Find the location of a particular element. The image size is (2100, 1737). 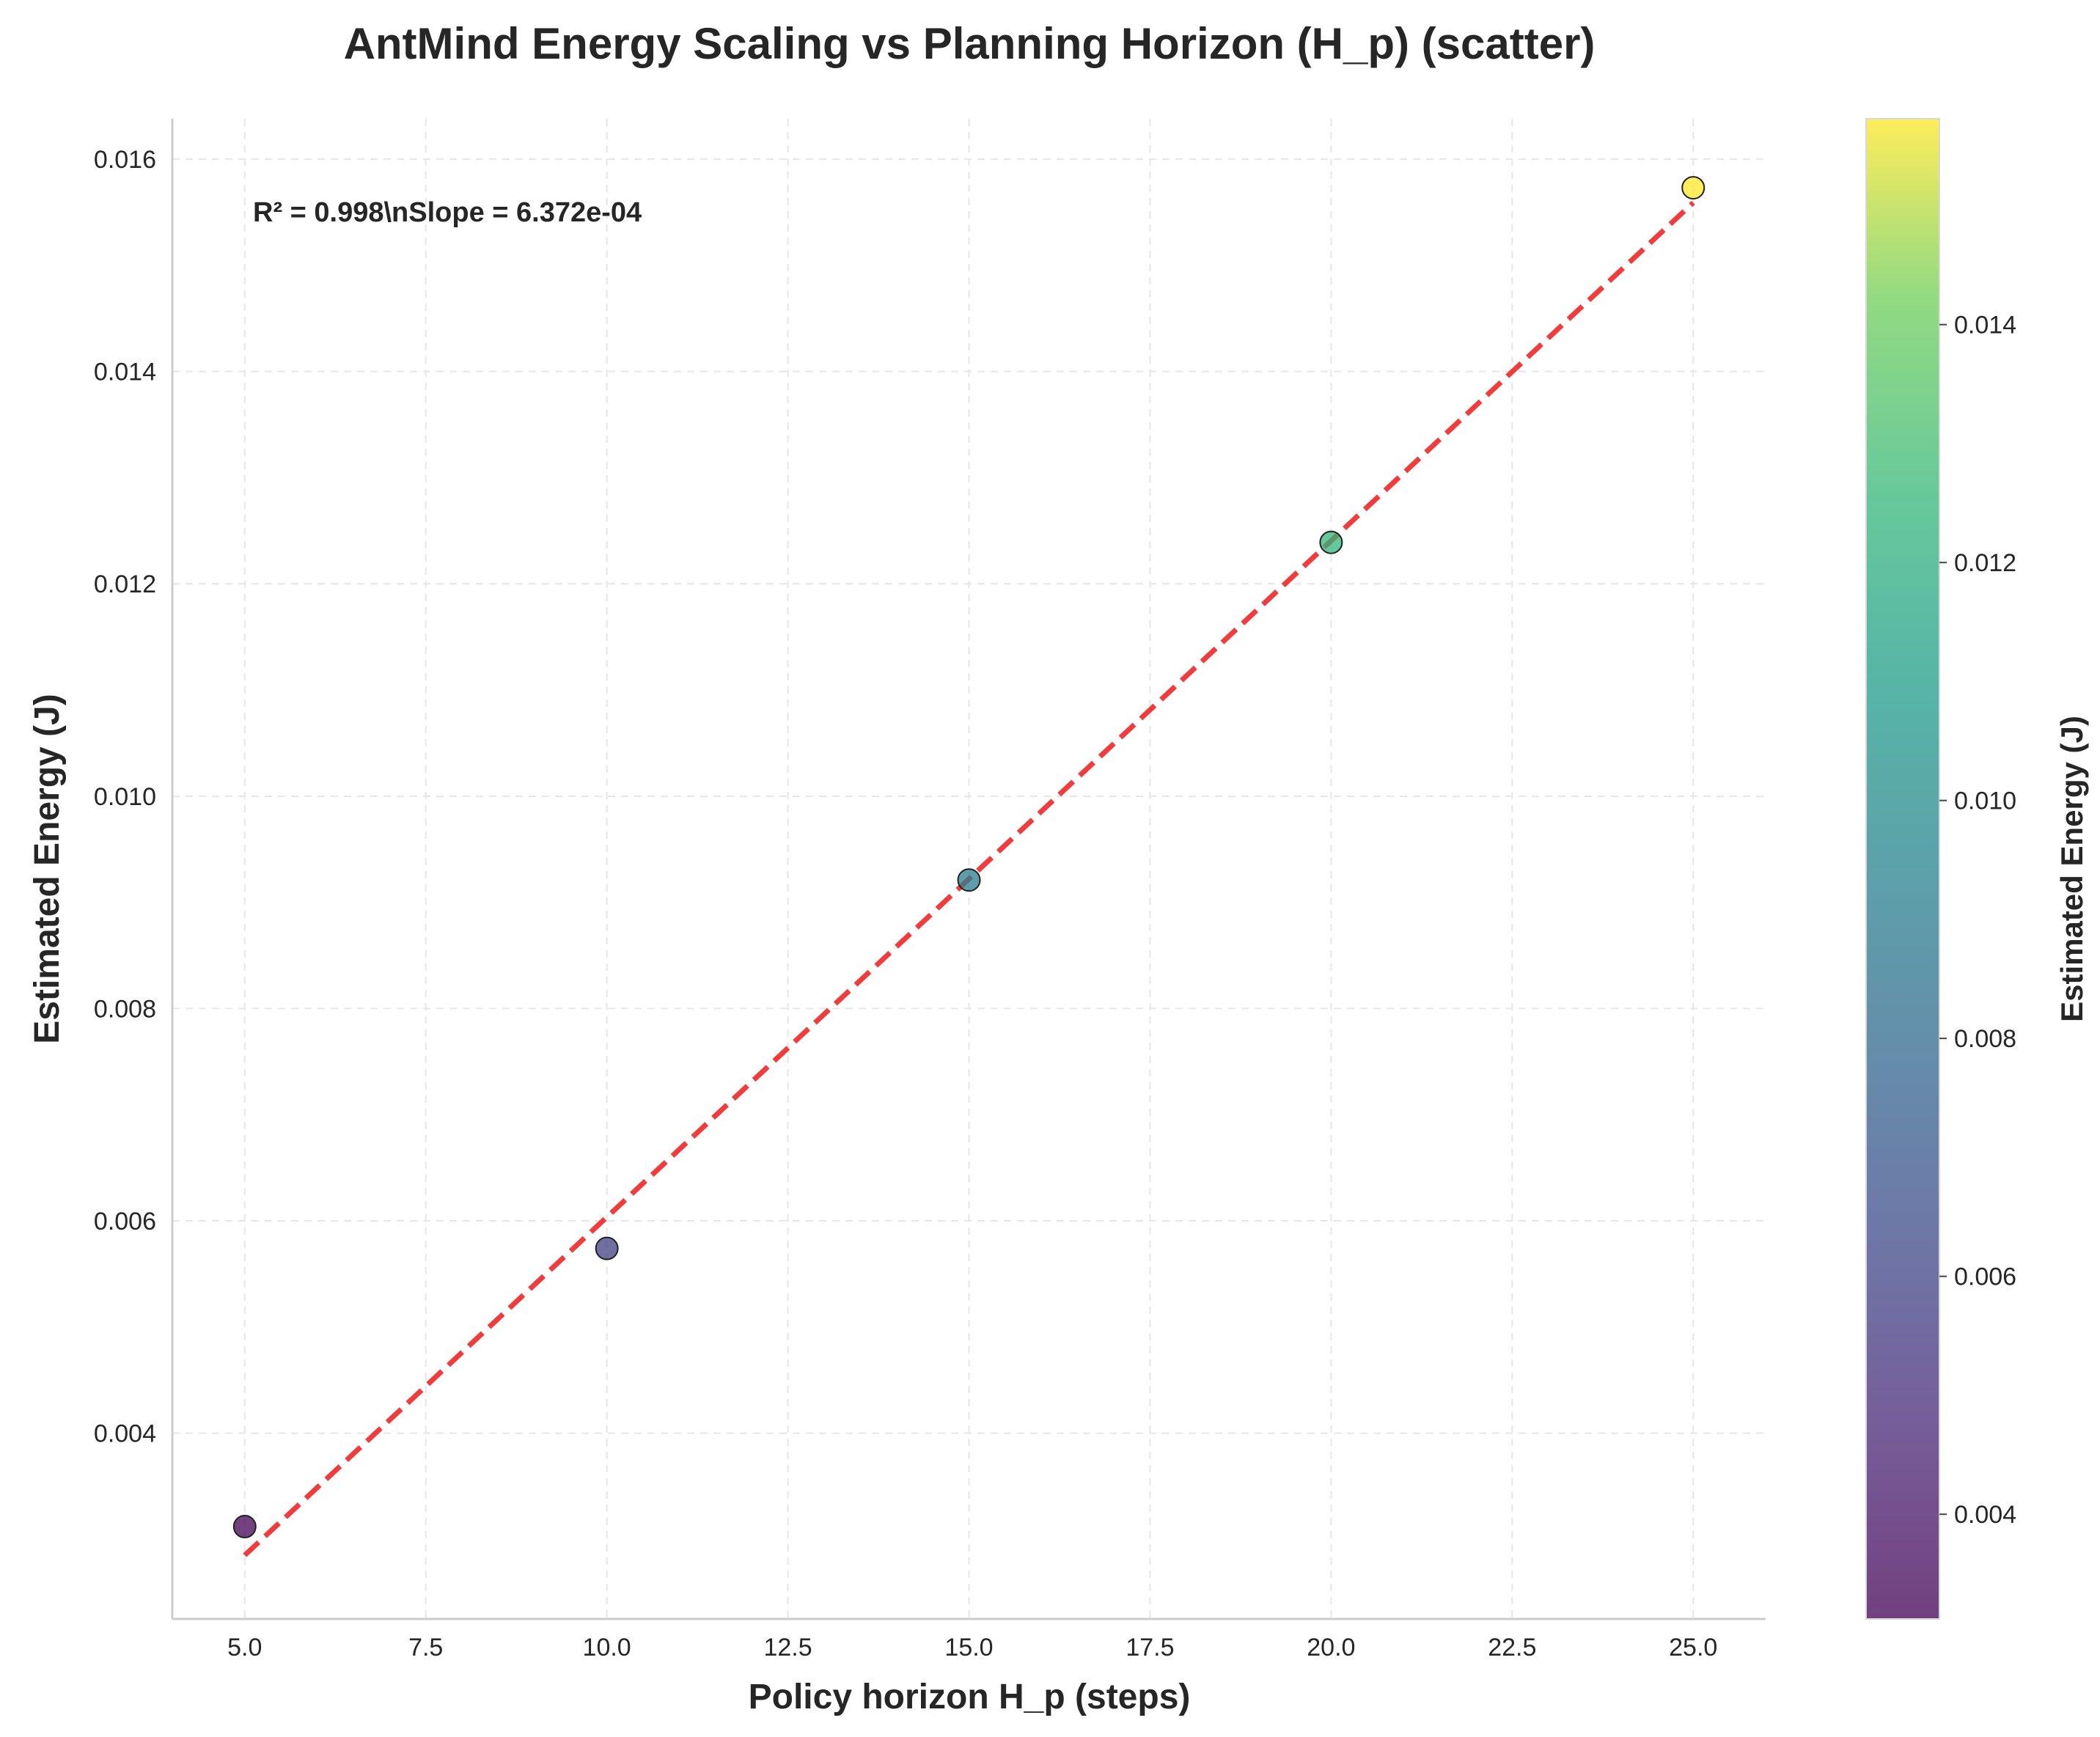

x-tick-label: 22.5 is located at coordinates (1512, 1647).